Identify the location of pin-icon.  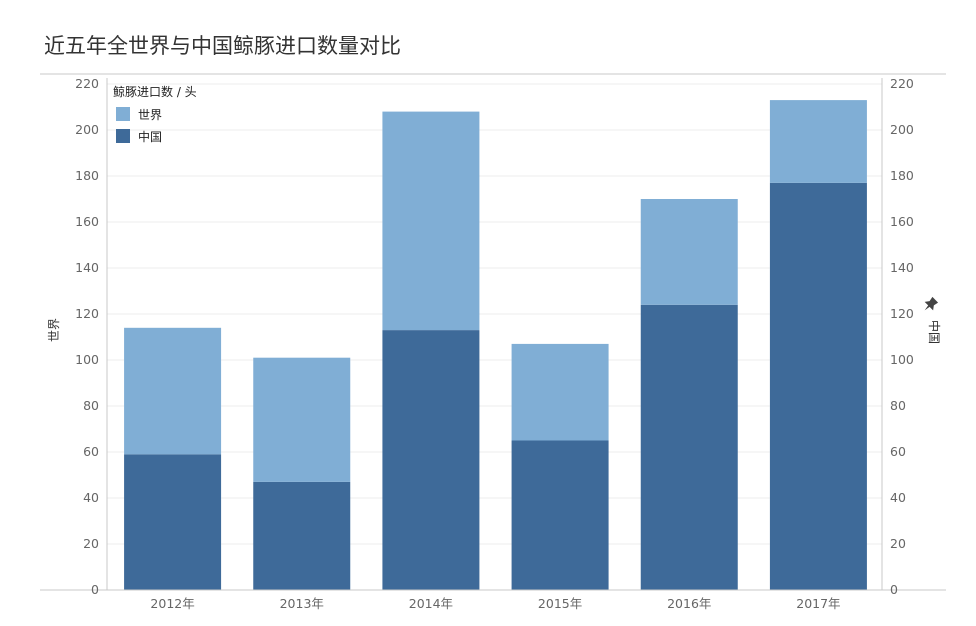
(931, 303).